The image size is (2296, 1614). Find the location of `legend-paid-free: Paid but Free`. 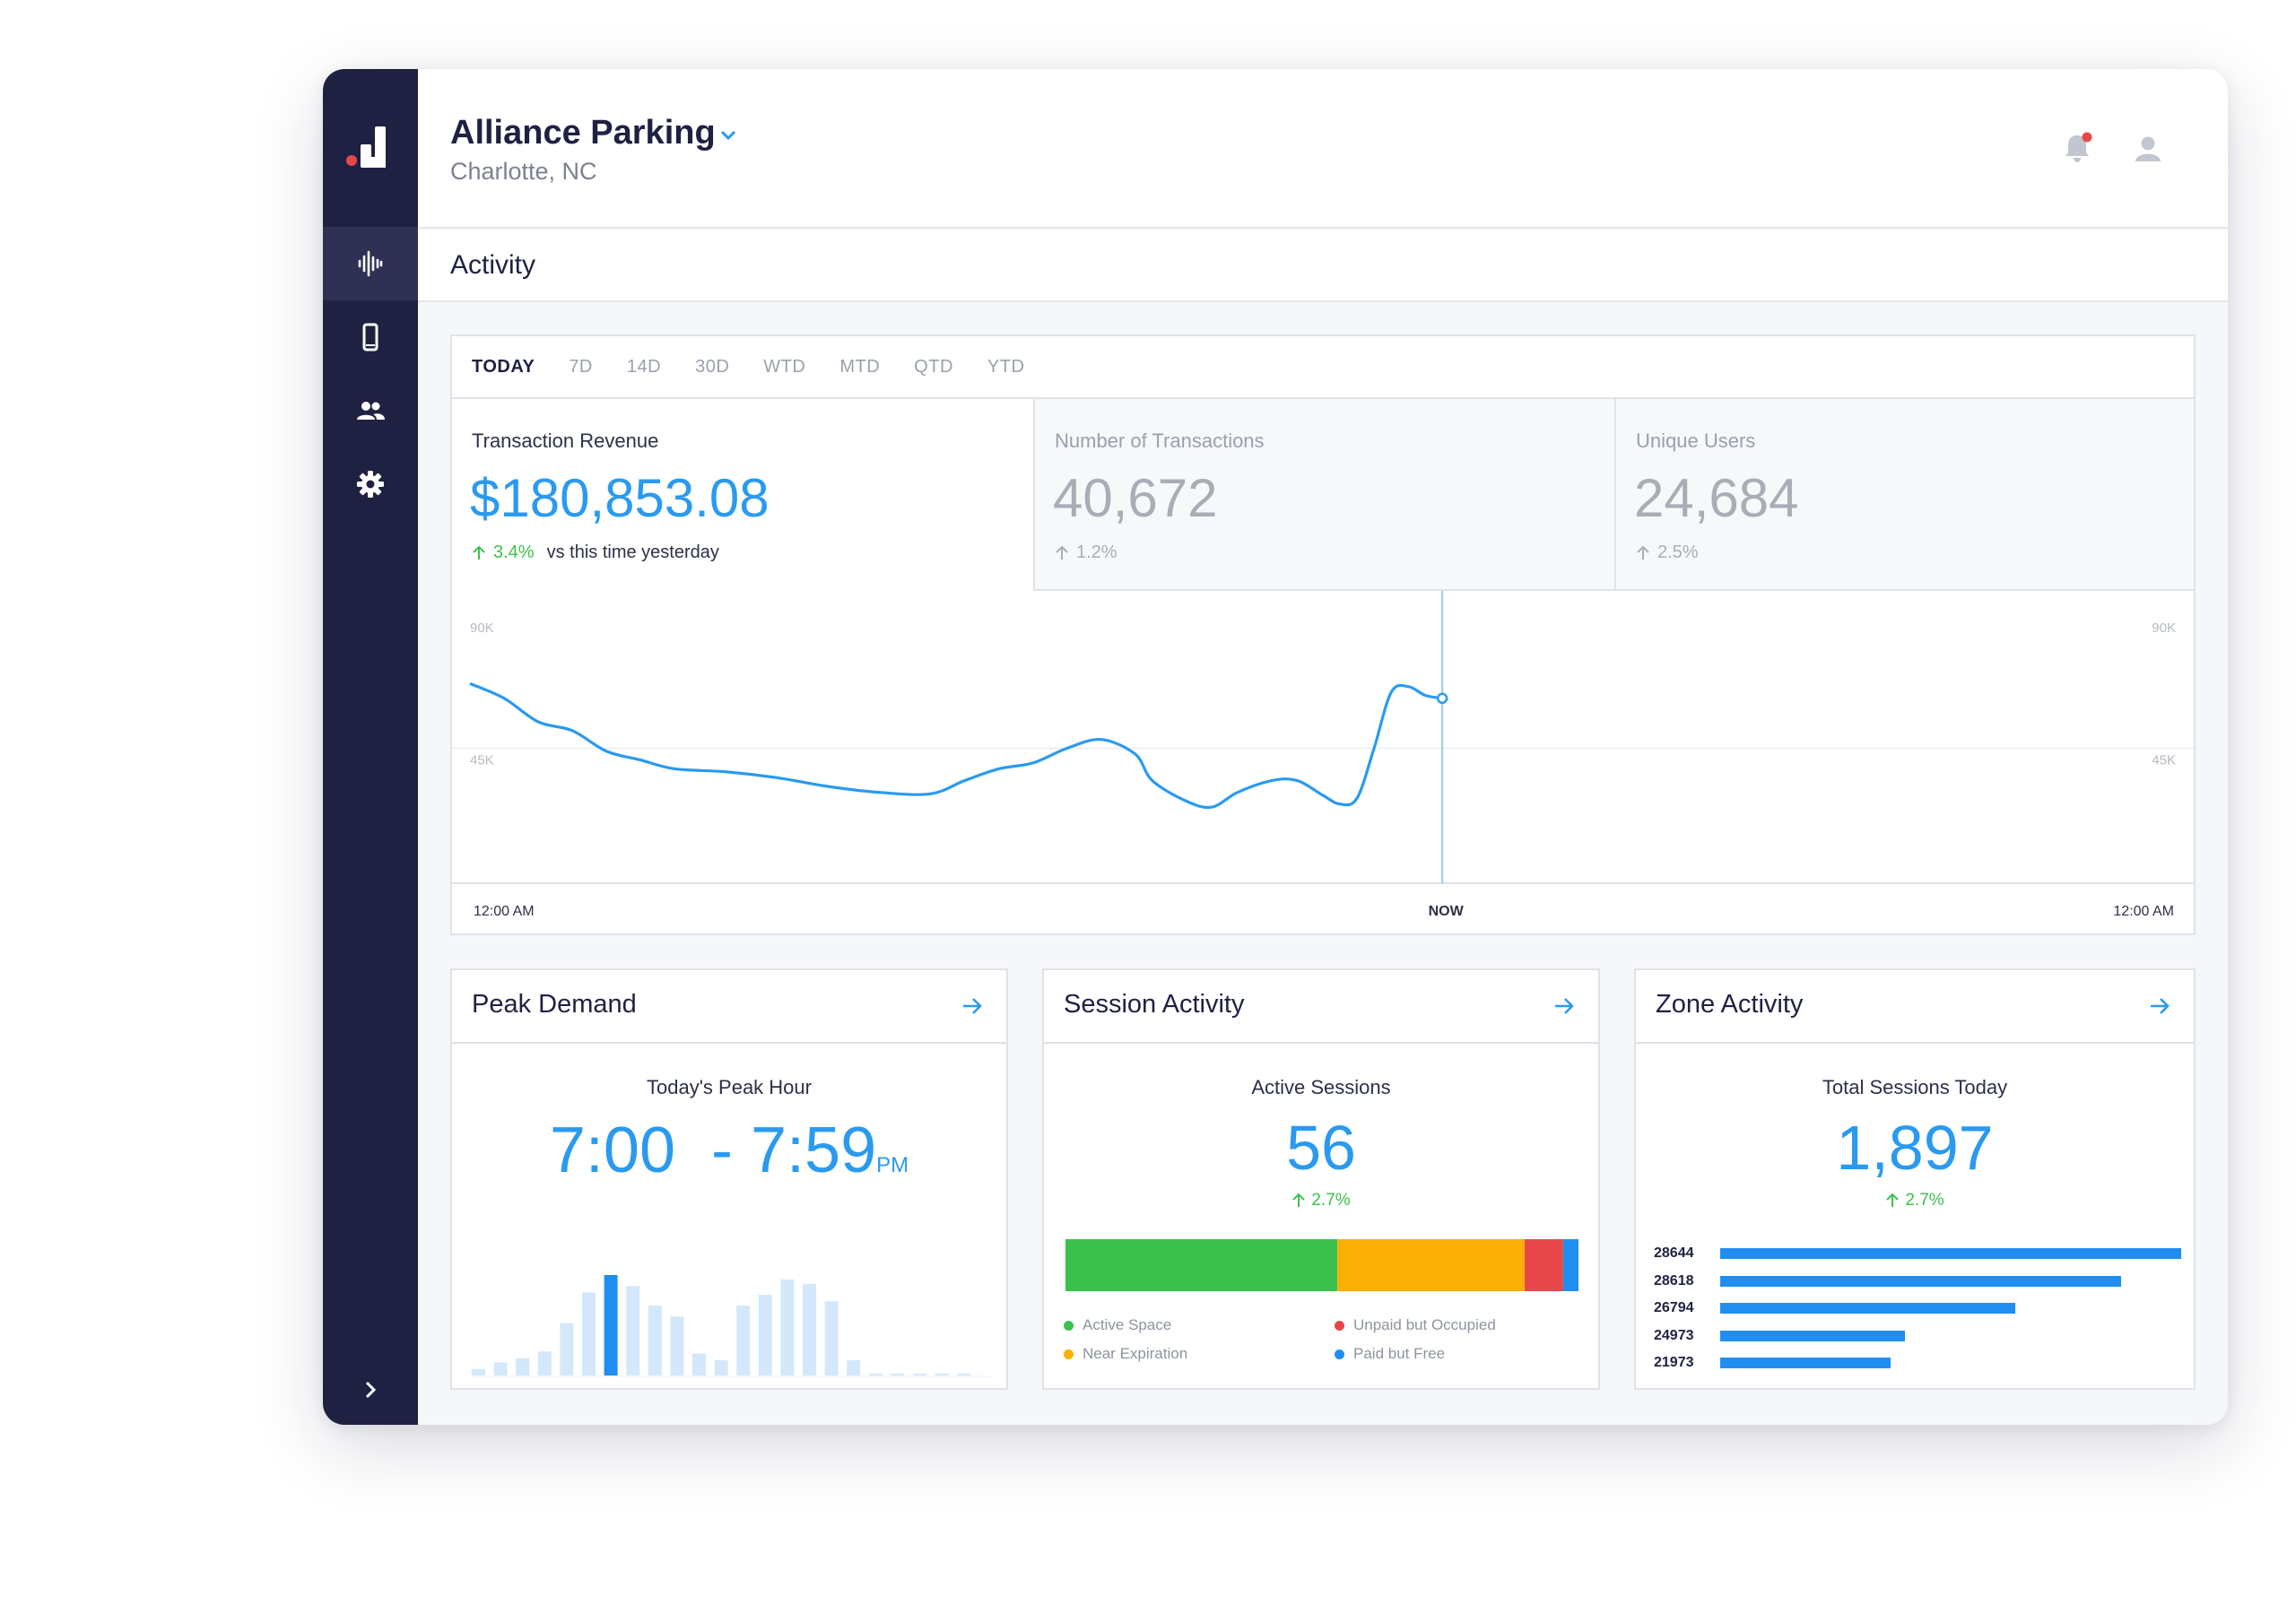

legend-paid-free: Paid but Free is located at coordinates (1390, 1354).